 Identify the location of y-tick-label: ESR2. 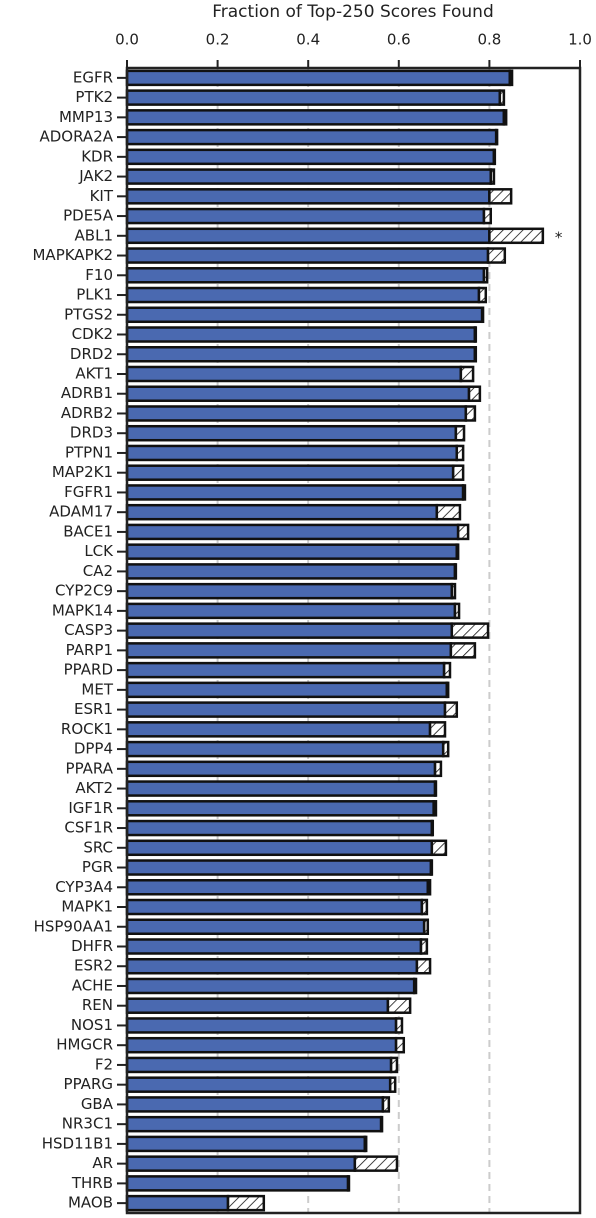
(93, 966).